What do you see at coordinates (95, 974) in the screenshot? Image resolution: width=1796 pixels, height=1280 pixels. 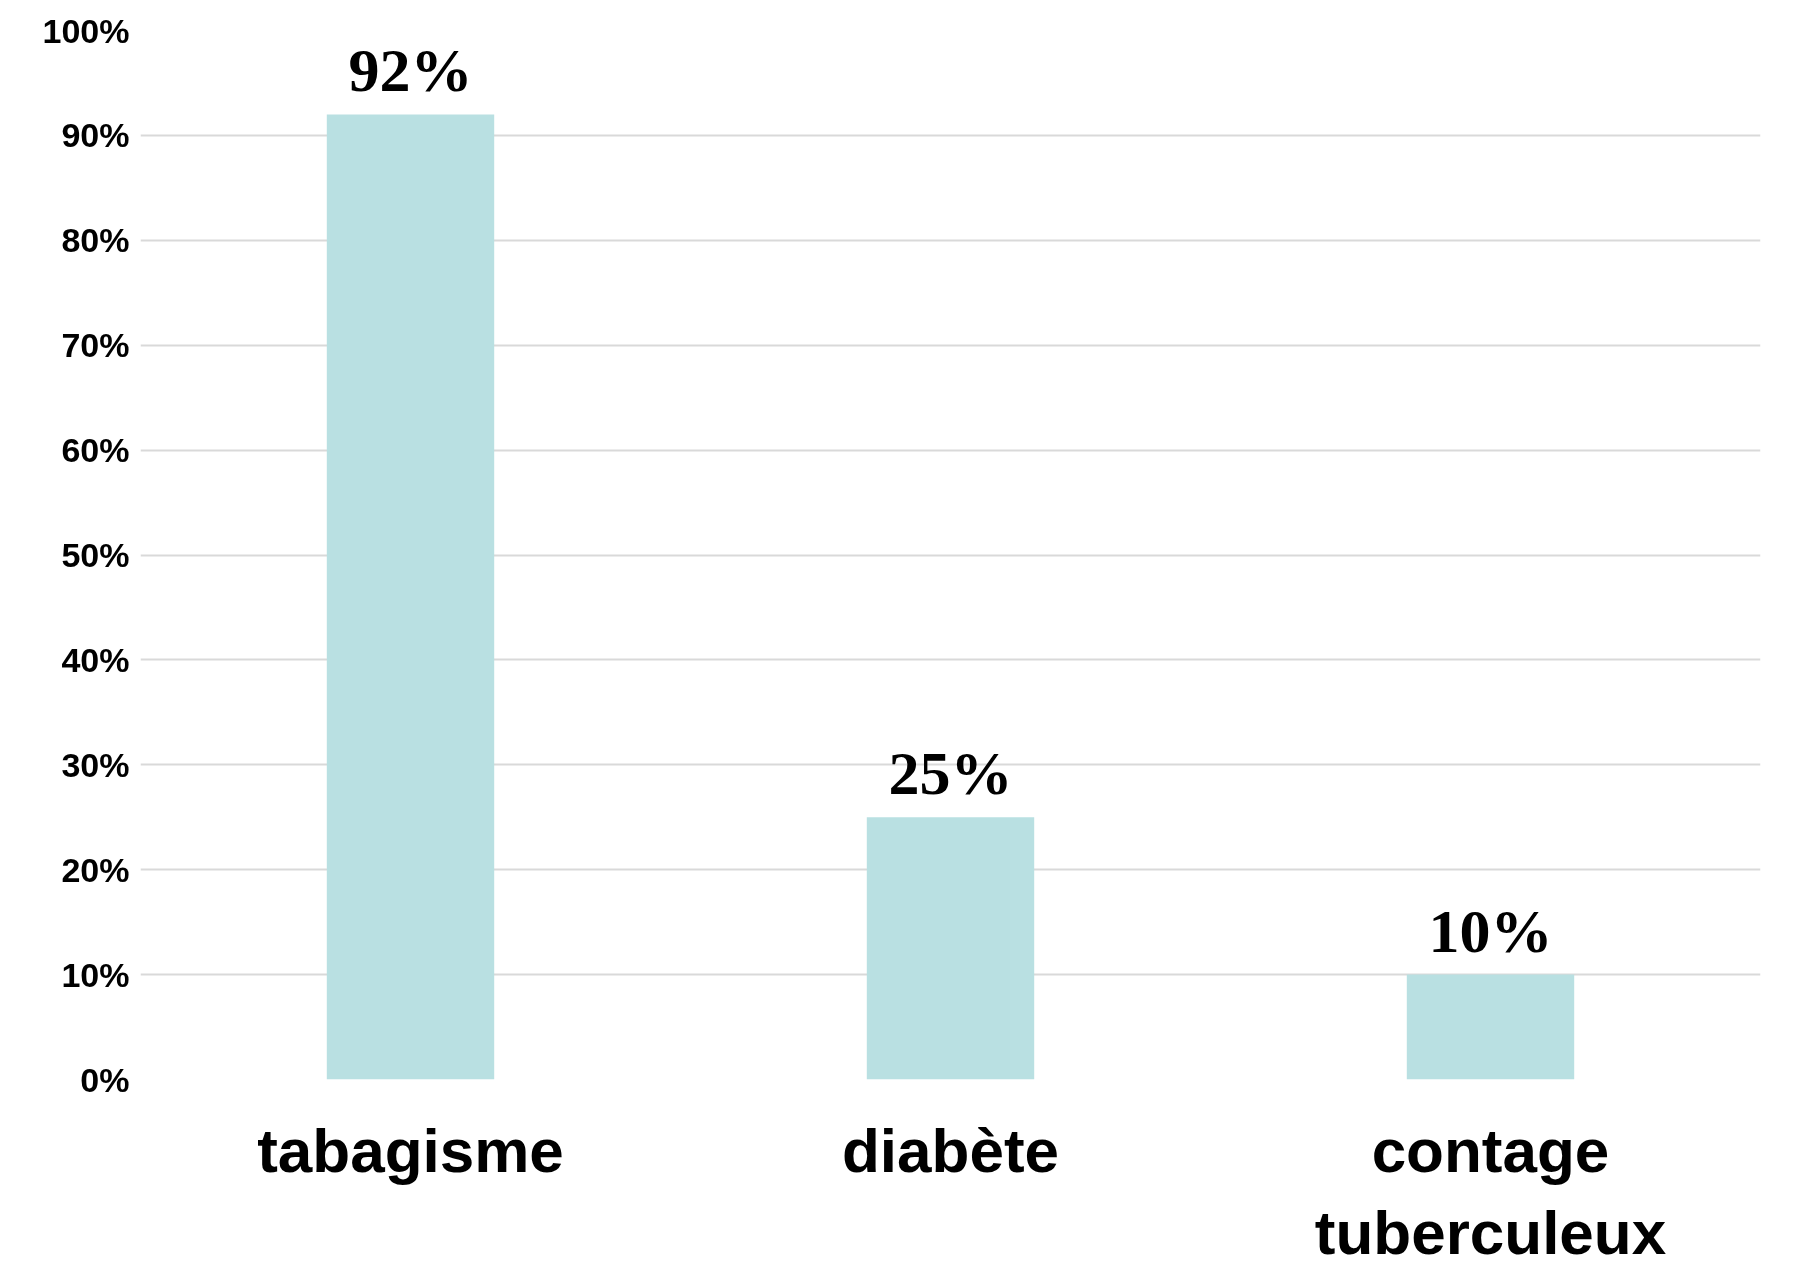 I see `y-tick-label: 10%` at bounding box center [95, 974].